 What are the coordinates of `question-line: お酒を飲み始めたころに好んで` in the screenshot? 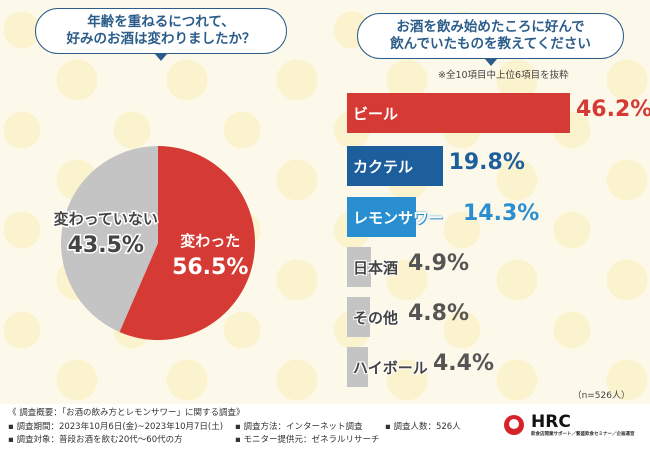 It's located at (490, 27).